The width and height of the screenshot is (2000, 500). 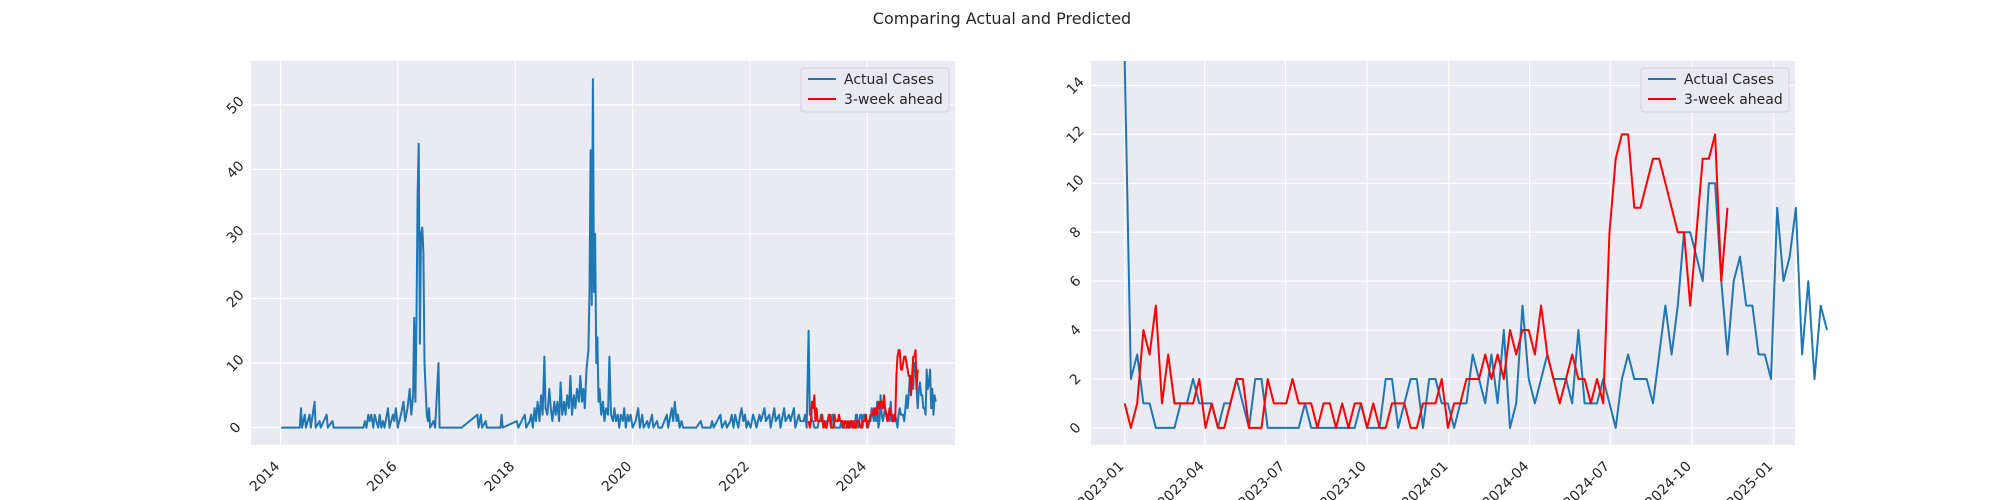 I want to click on left-legend-predicted-label: 3-week ahead, so click(x=893, y=100).